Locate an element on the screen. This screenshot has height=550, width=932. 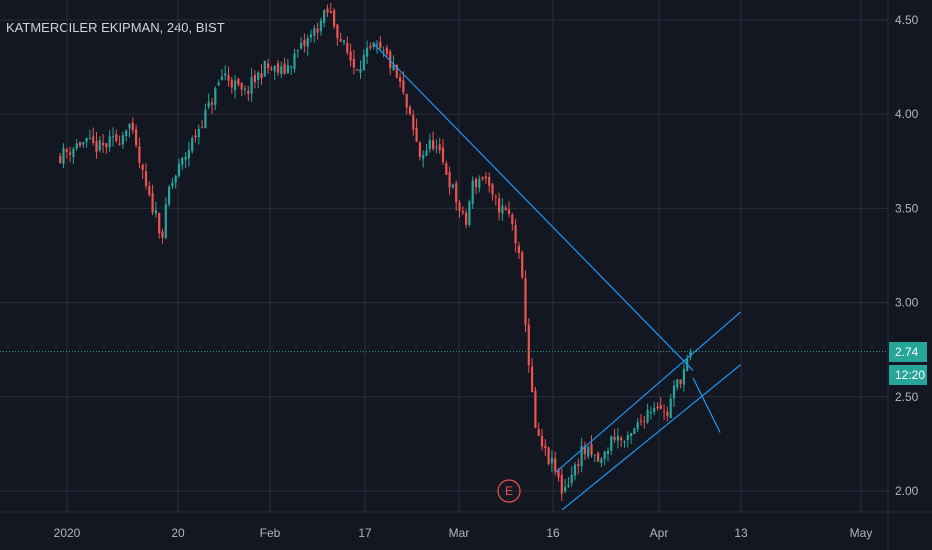
time-tick-label: 2020 is located at coordinates (67, 533).